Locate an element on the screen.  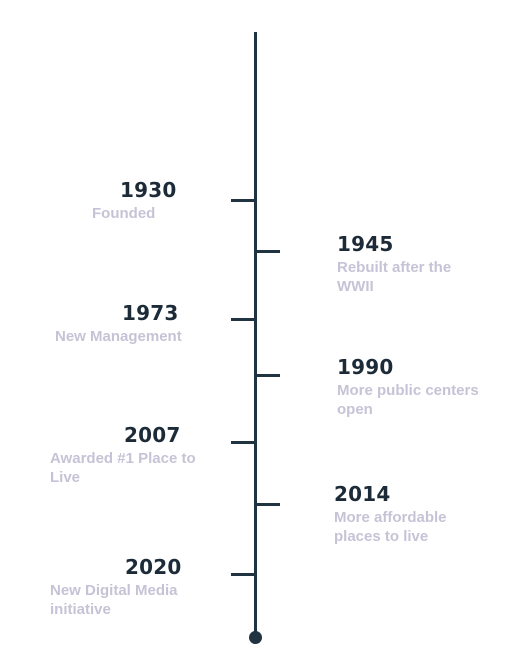
event-description: New Management is located at coordinates (118, 336).